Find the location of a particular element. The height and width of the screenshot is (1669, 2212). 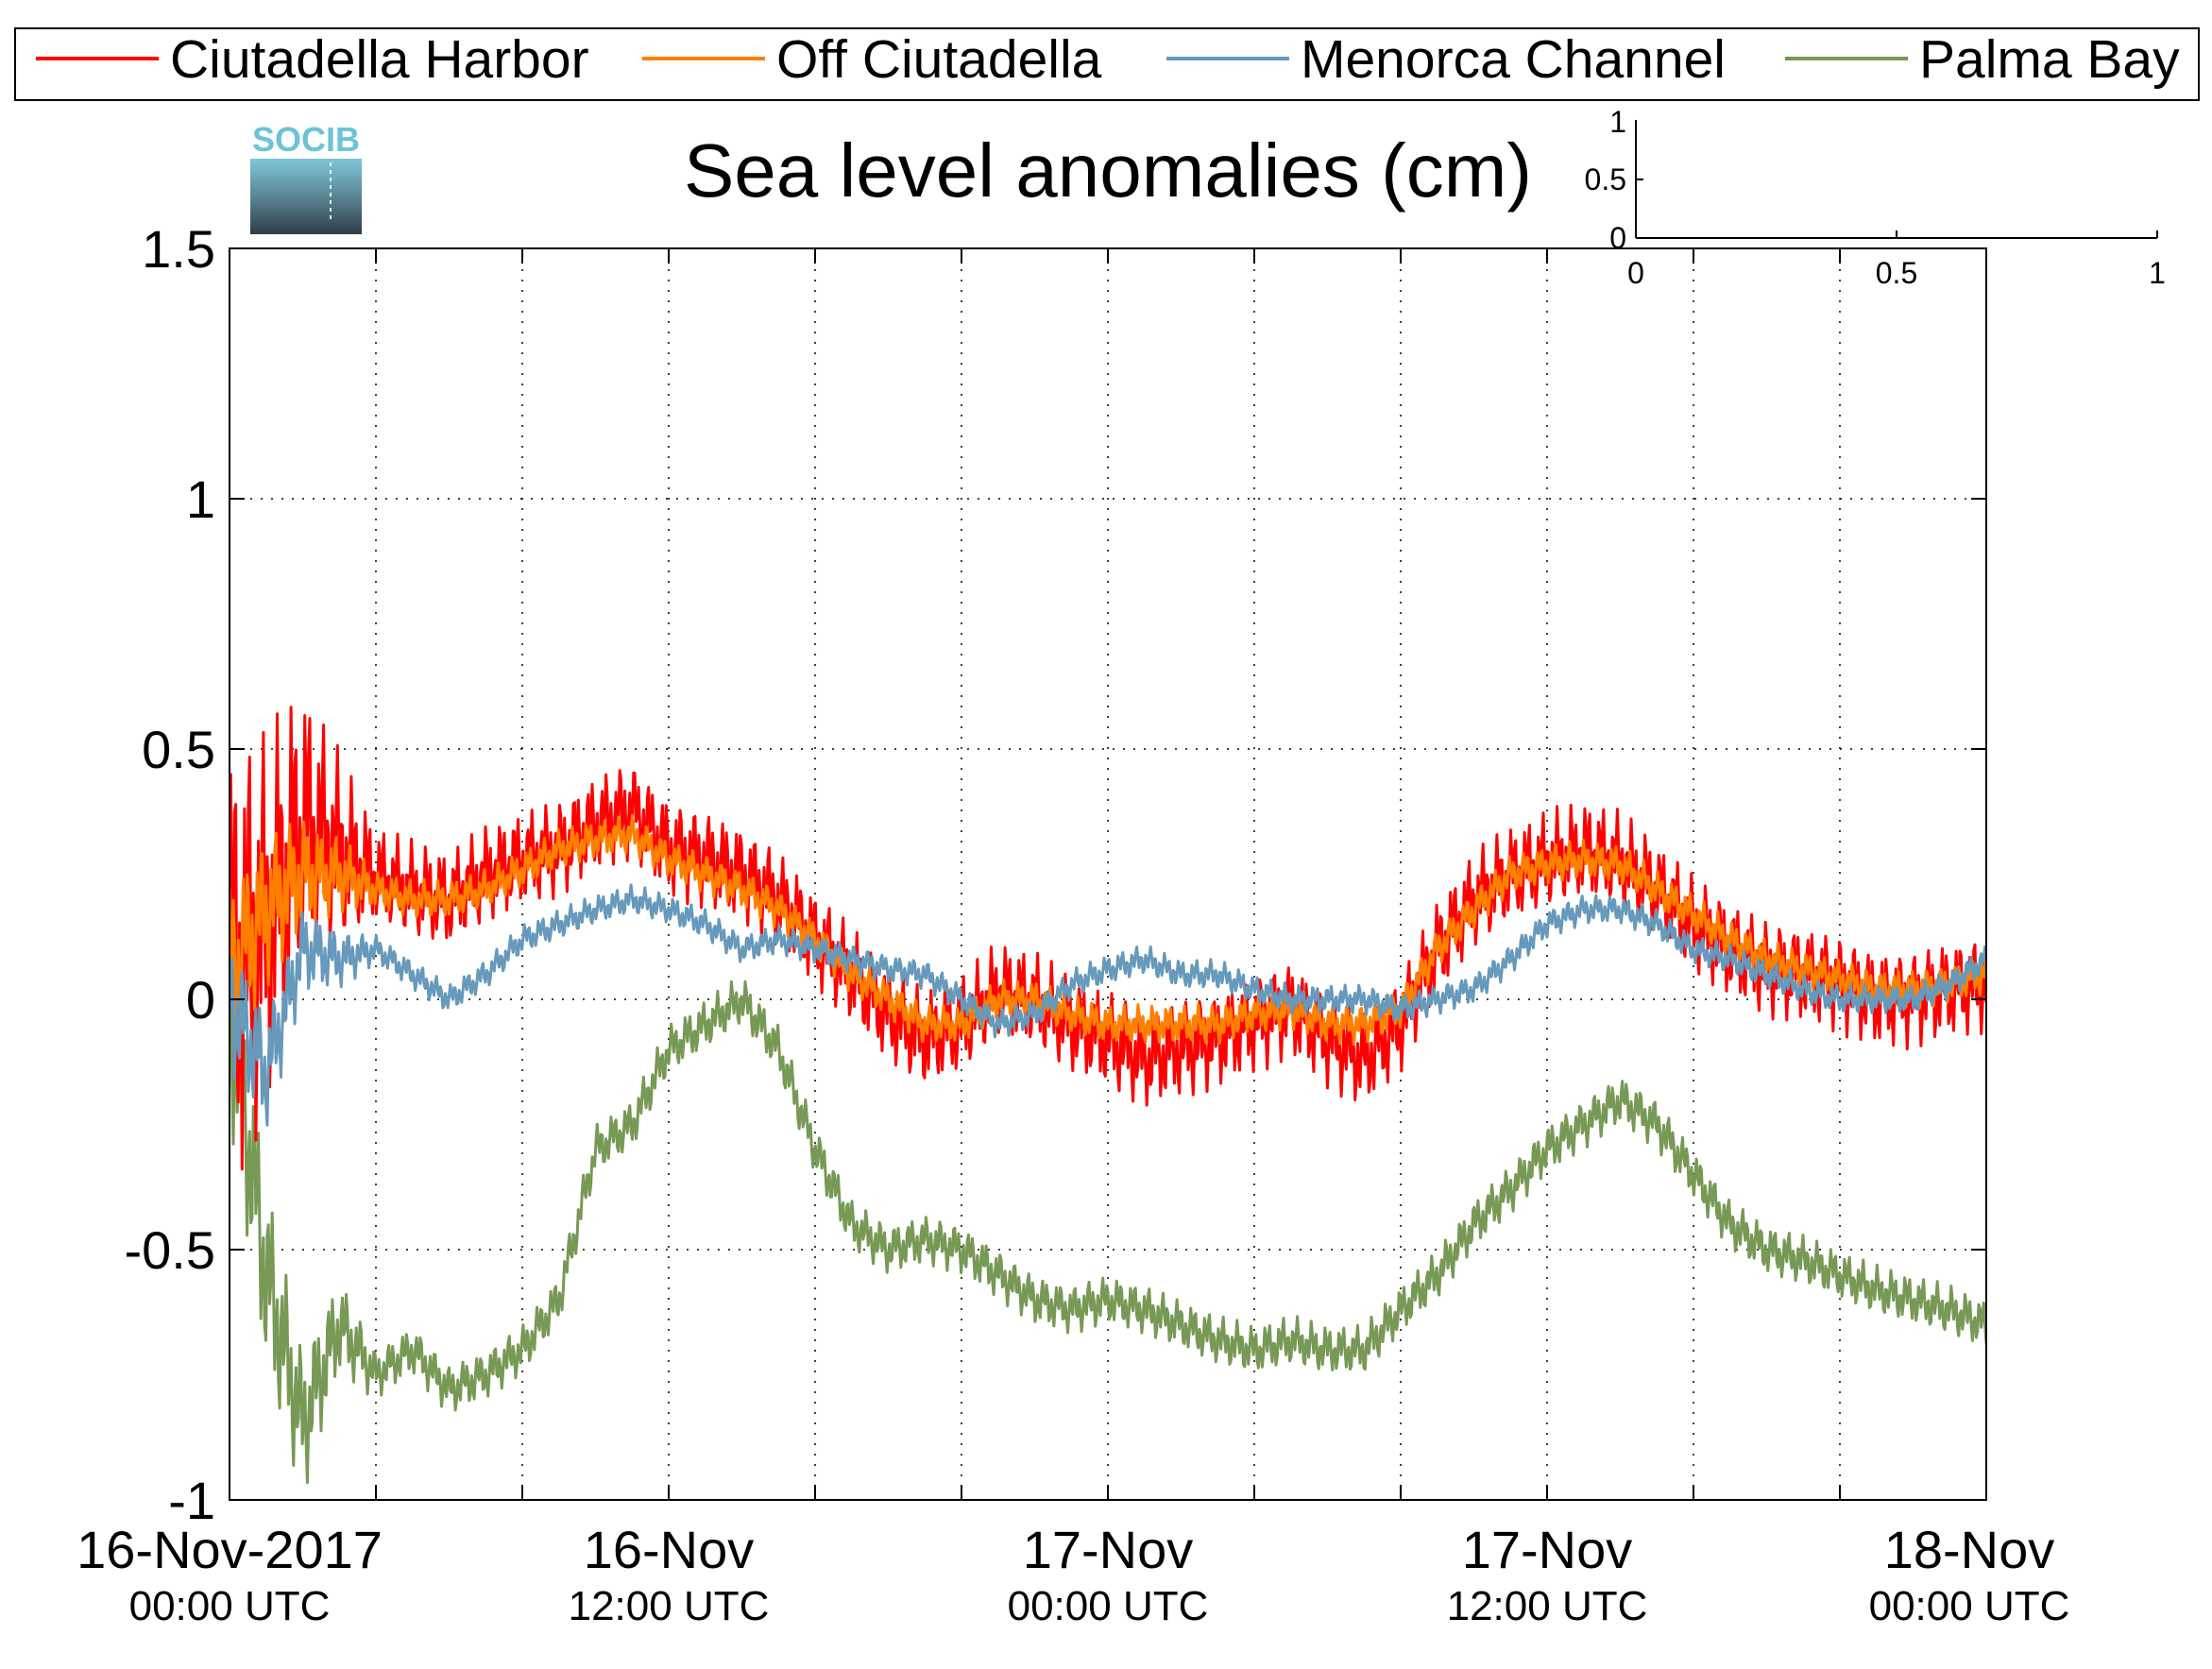

legend-label: Off Ciutadella is located at coordinates (939, 60).